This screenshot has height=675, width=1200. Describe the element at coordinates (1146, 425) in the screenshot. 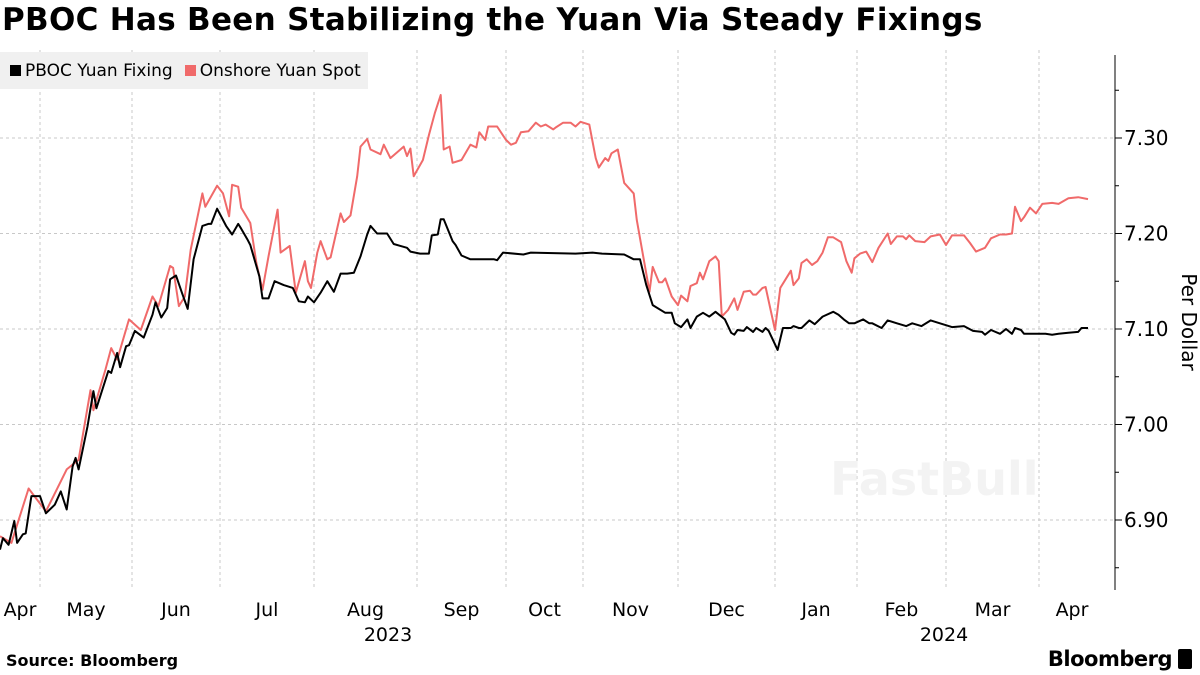

I see `y-tick-label: 7.00` at that location.